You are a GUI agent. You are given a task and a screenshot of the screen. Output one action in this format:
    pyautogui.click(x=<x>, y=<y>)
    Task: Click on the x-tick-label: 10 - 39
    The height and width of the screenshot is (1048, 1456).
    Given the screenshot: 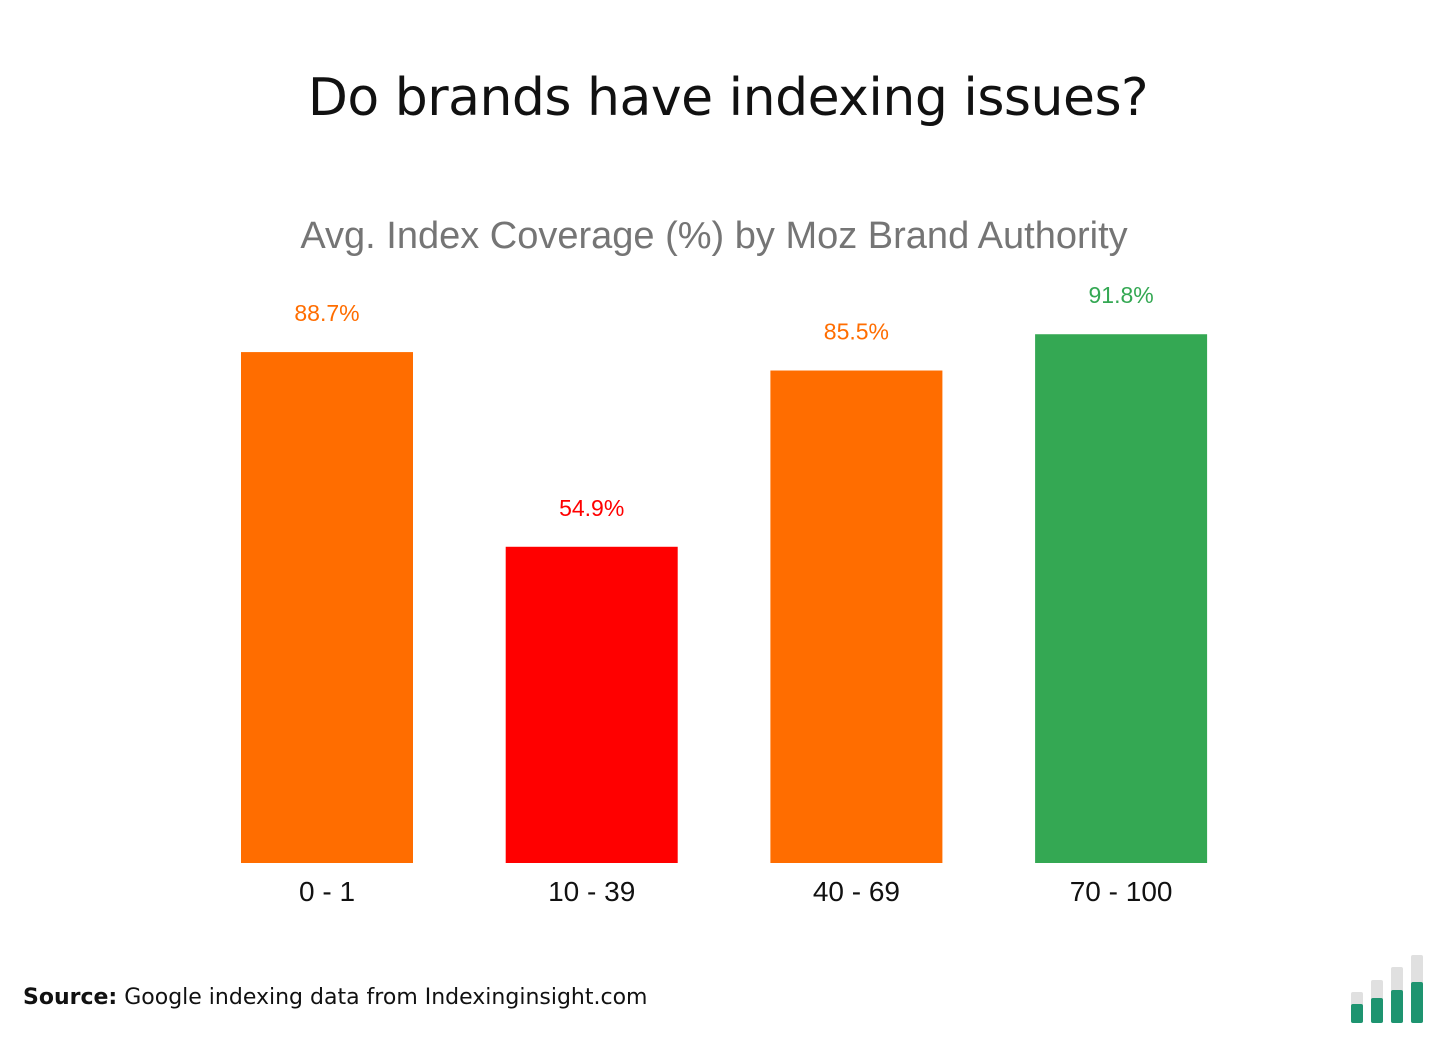 What is the action you would take?
    pyautogui.click(x=591, y=891)
    